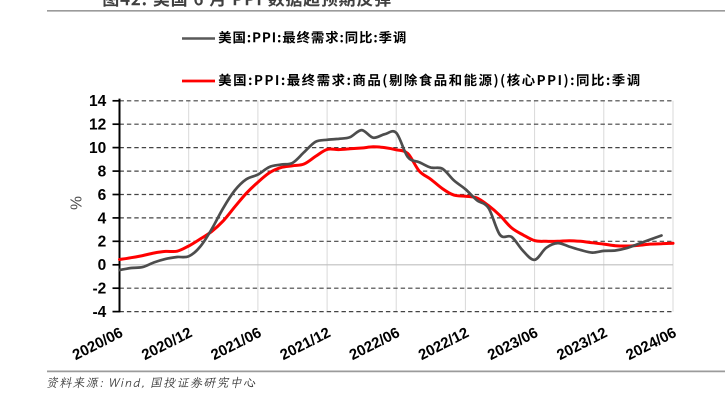 Image resolution: width=725 pixels, height=408 pixels. Describe the element at coordinates (97, 125) in the screenshot. I see `svg-text: 12` at that location.